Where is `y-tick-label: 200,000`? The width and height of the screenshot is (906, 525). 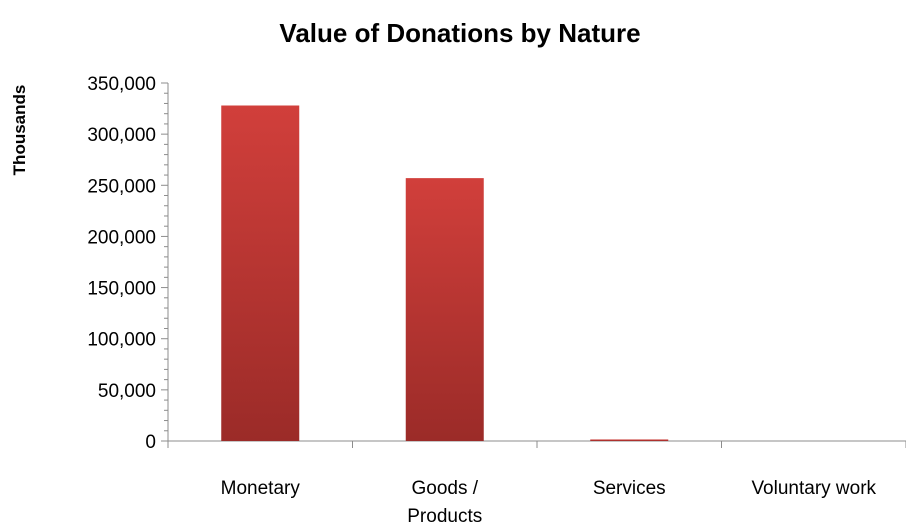 y-tick-label: 200,000 is located at coordinates (121, 237).